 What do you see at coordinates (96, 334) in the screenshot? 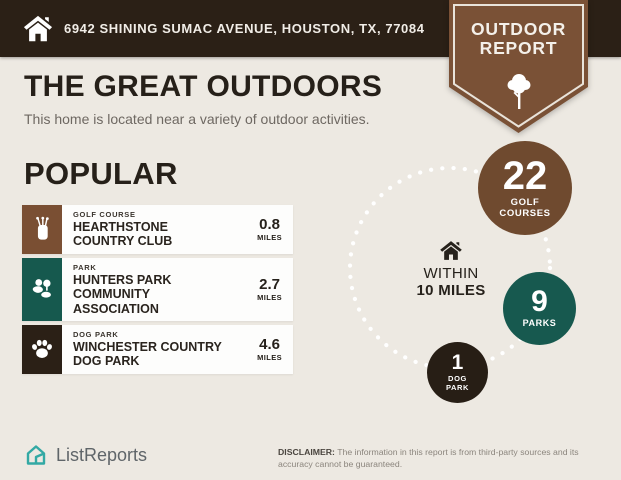
I see `item-category: DOG PARK` at bounding box center [96, 334].